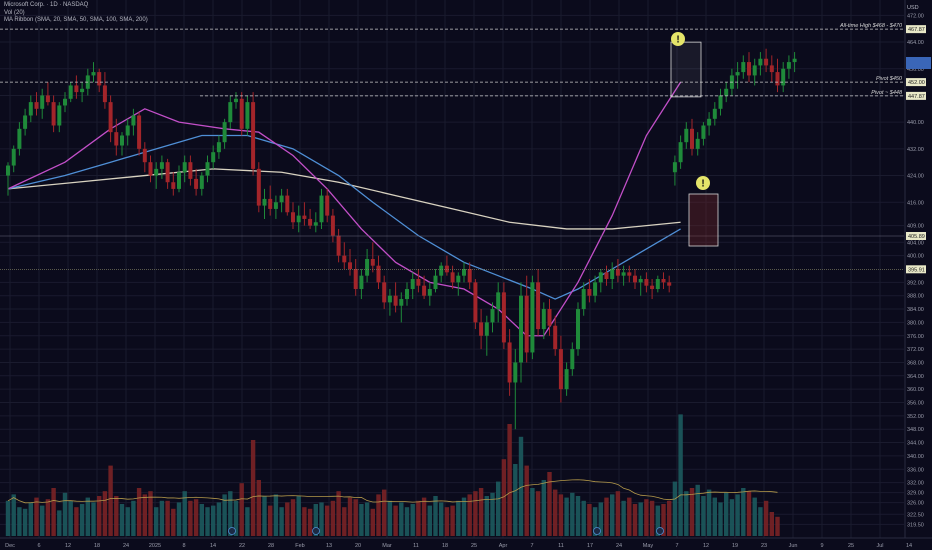 This screenshot has width=932, height=550. Describe the element at coordinates (915, 150) in the screenshot. I see `price-tick-label: 432.00` at that location.